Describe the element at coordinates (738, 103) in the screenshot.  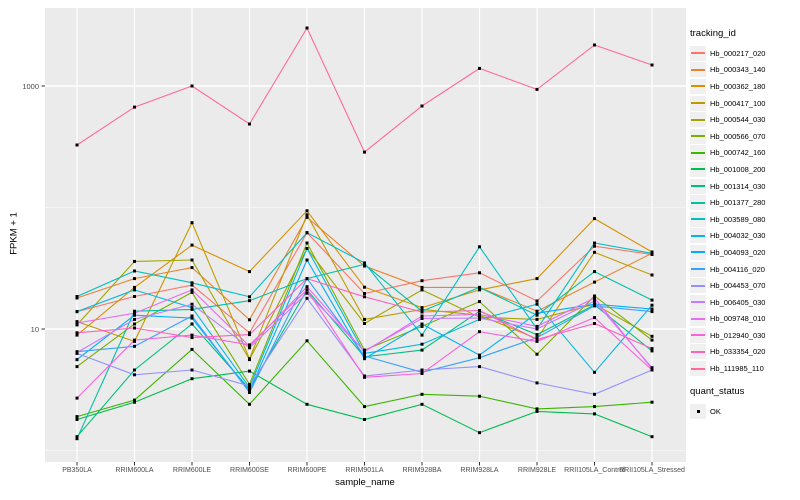
I see `legend-label: Hb_000417_100` at that location.